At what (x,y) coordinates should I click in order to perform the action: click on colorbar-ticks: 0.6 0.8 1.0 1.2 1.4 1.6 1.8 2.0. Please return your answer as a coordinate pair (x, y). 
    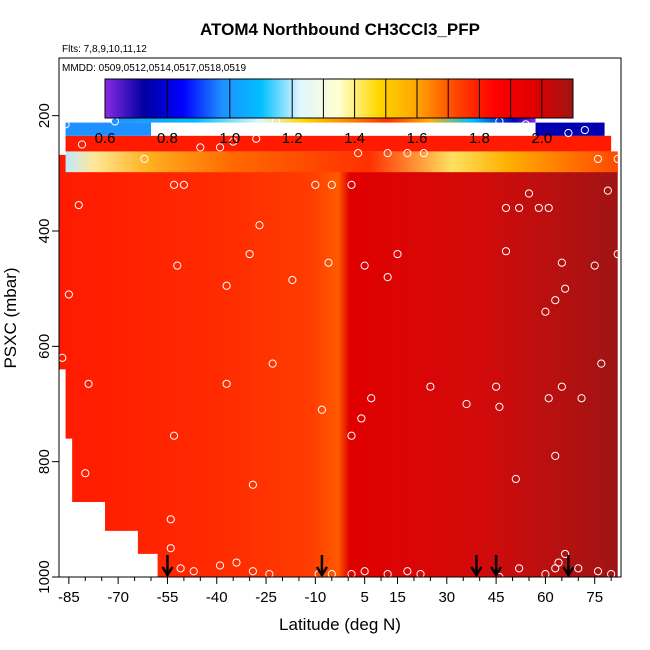
    Looking at the image, I should click on (323, 113).